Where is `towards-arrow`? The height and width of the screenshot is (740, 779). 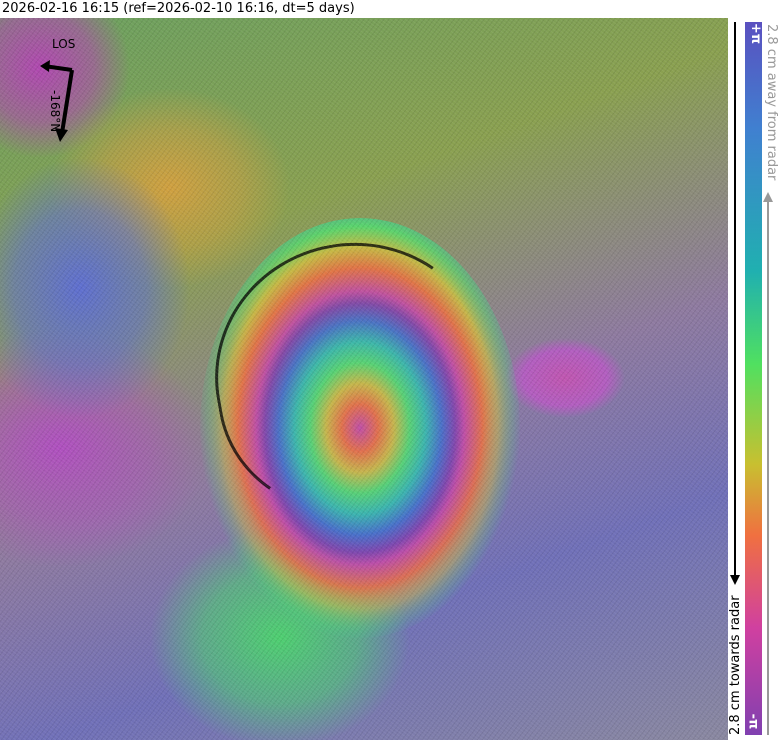
towards-arrow is located at coordinates (735, 302).